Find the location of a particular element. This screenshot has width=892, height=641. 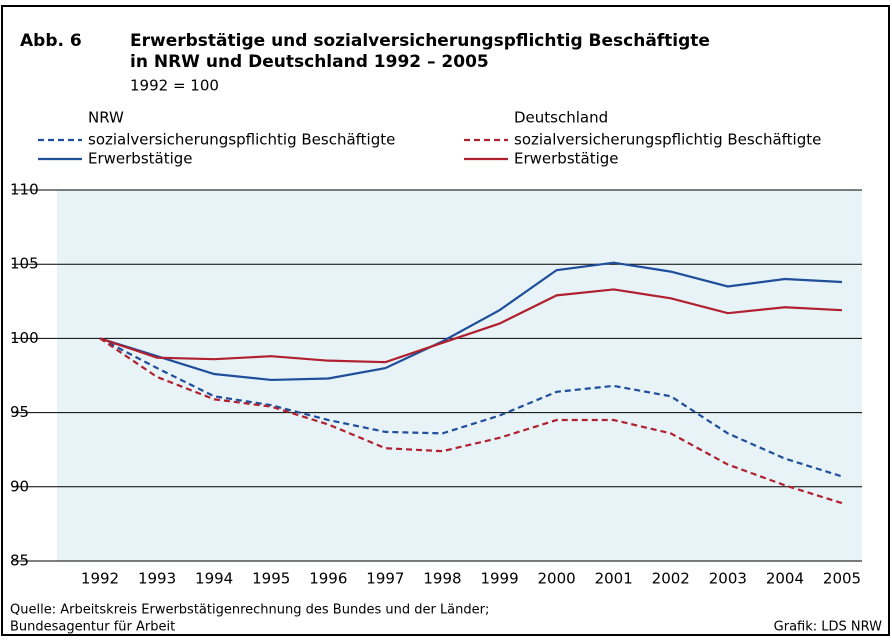

x-tick-label: 1994 is located at coordinates (214, 579).